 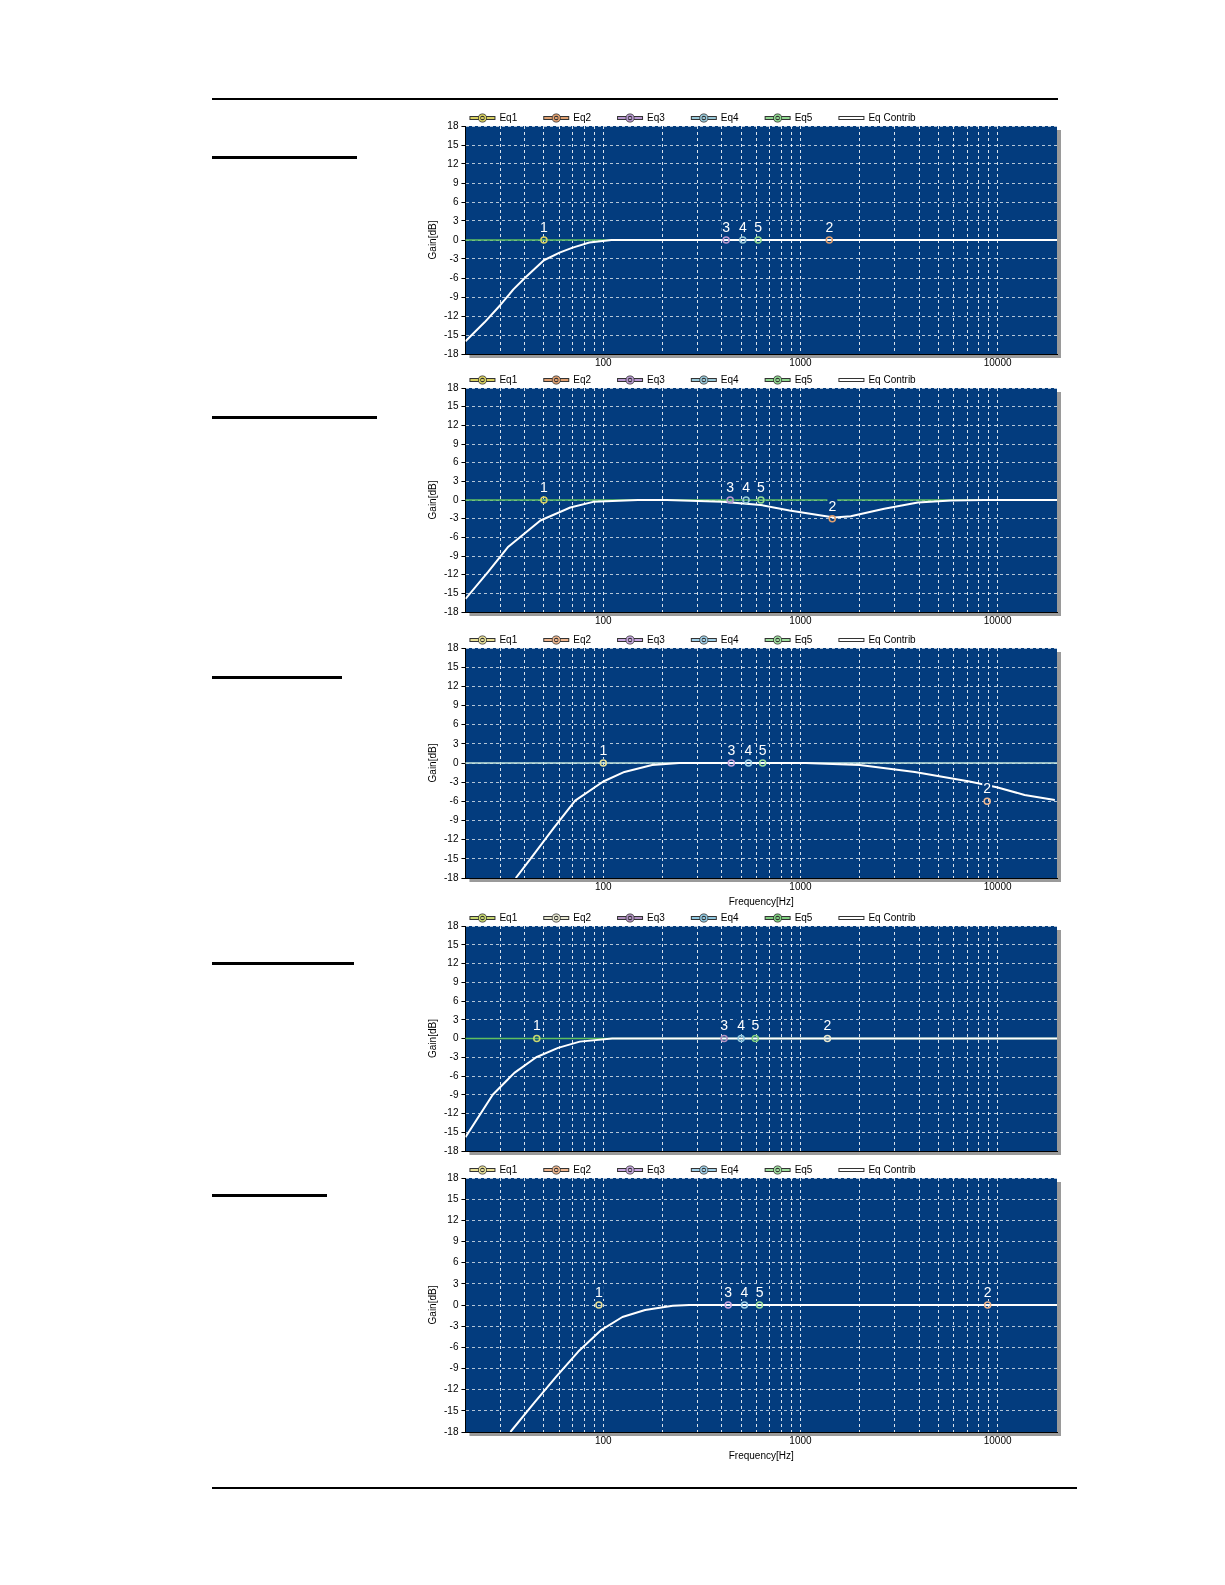 I want to click on y-tick-label: -18, so click(x=451, y=353).